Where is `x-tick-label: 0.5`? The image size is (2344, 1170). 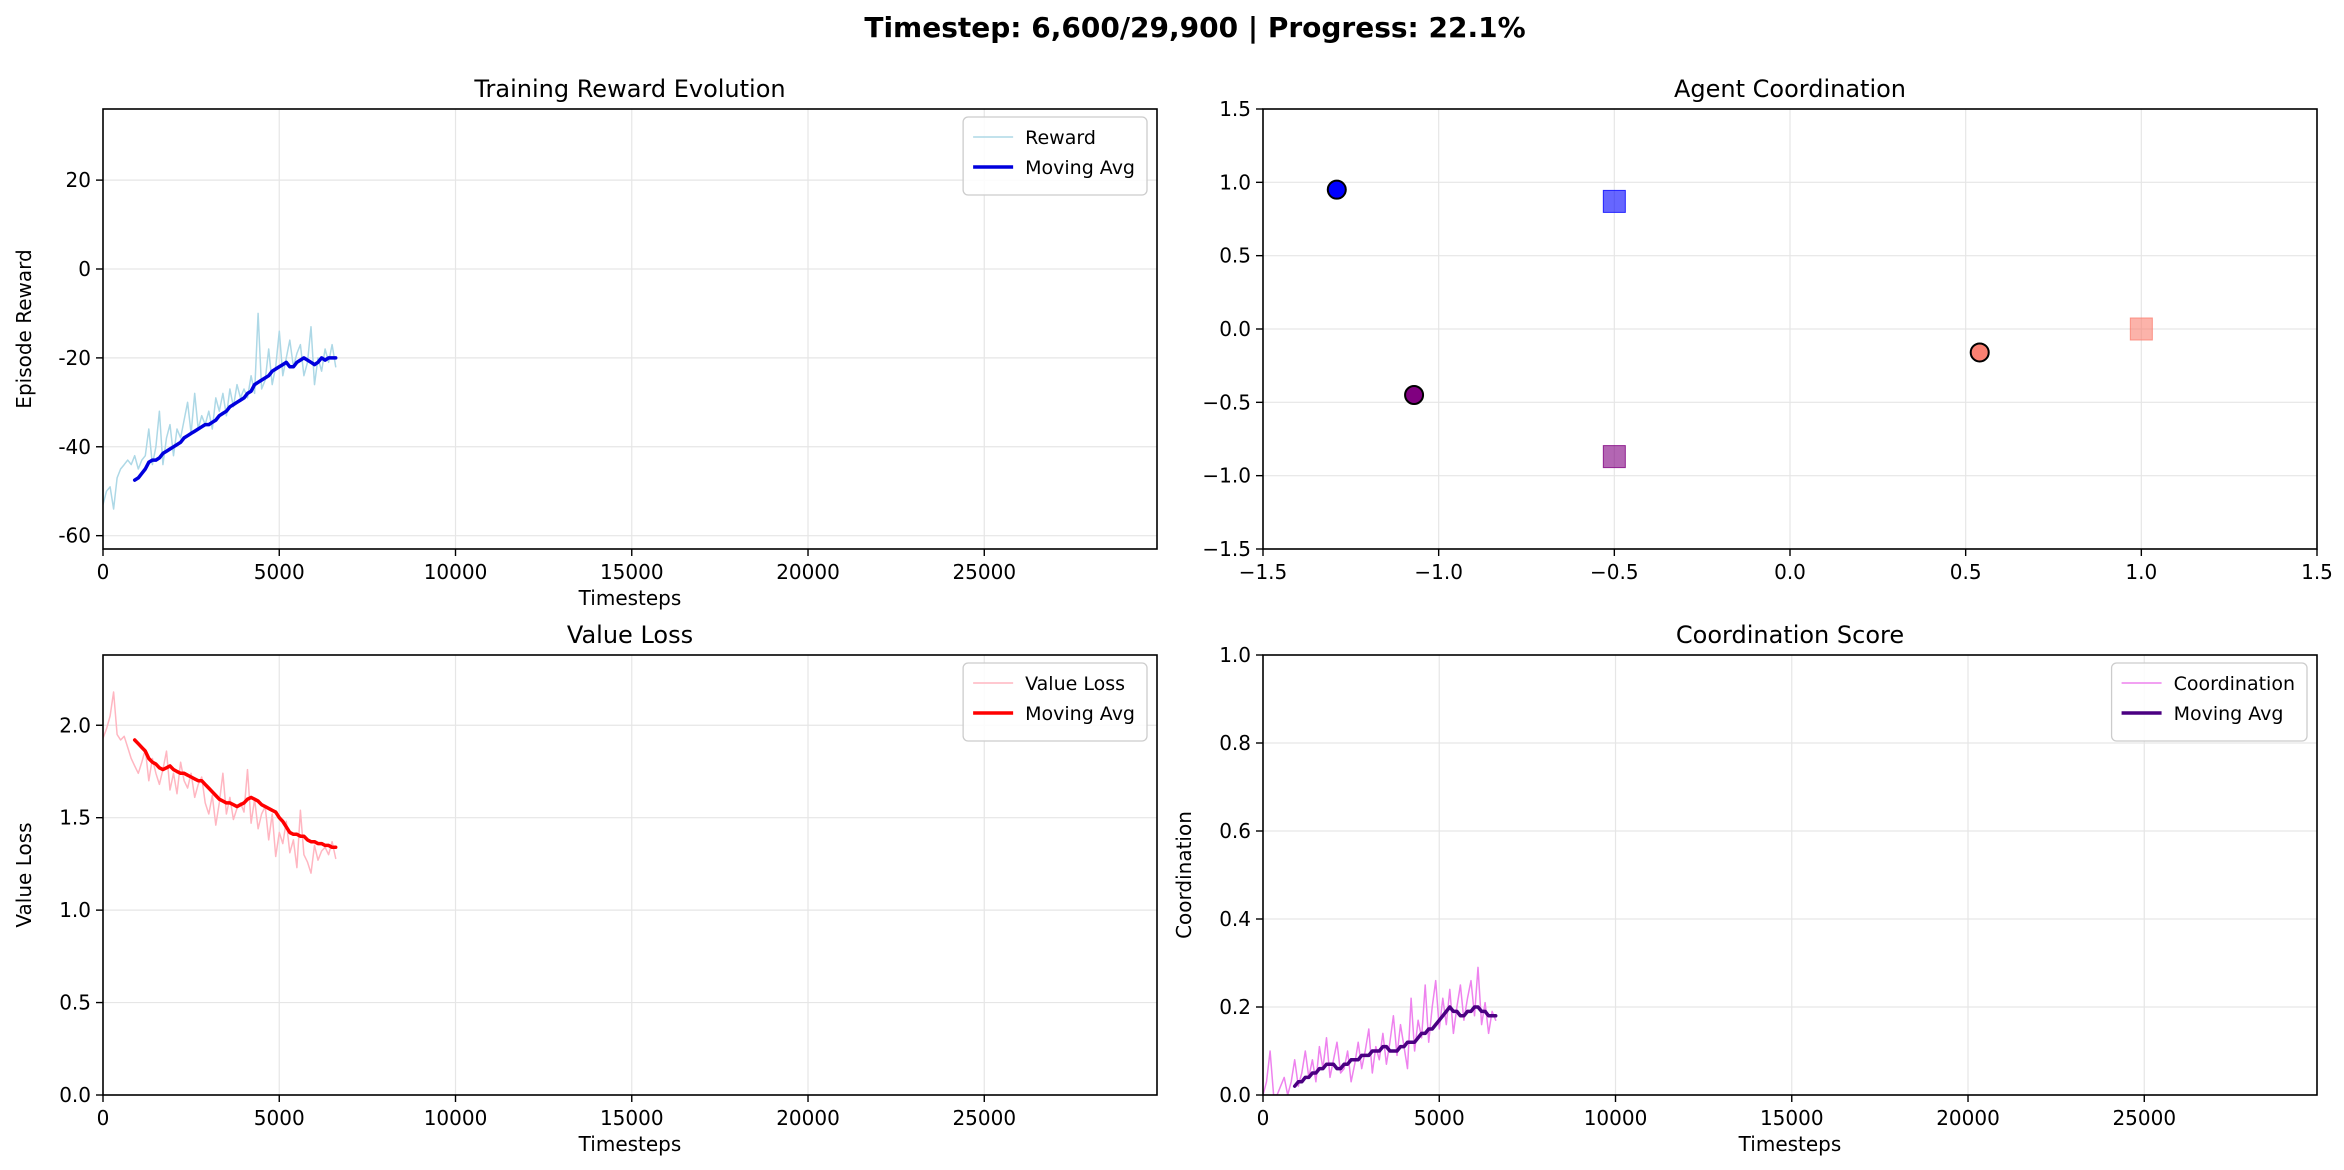
x-tick-label: 0.5 is located at coordinates (1966, 572).